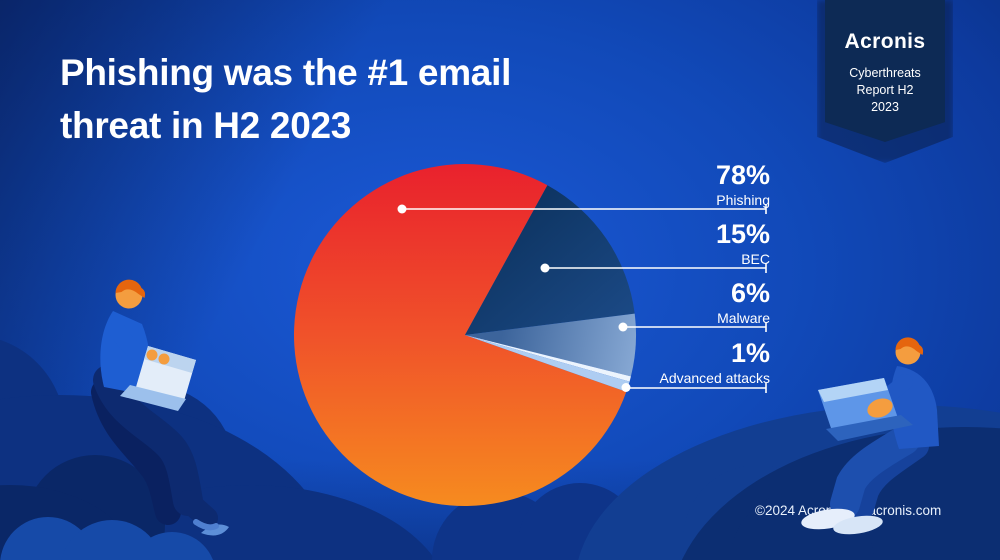 The width and height of the screenshot is (1000, 560). Describe the element at coordinates (755, 259) in the screenshot. I see `category-label: BEC` at that location.